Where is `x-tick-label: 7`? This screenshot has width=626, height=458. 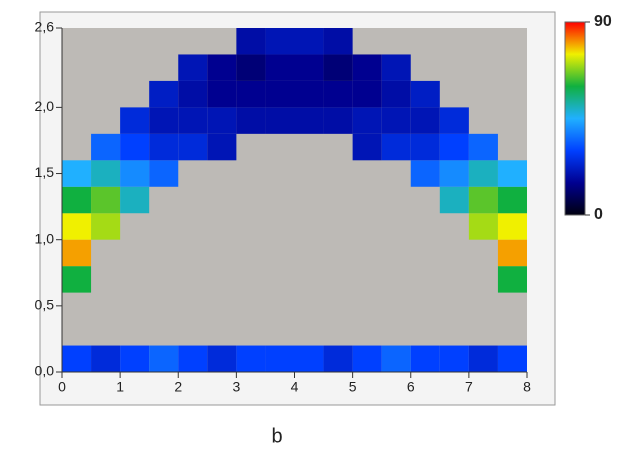 x-tick-label: 7 is located at coordinates (469, 387).